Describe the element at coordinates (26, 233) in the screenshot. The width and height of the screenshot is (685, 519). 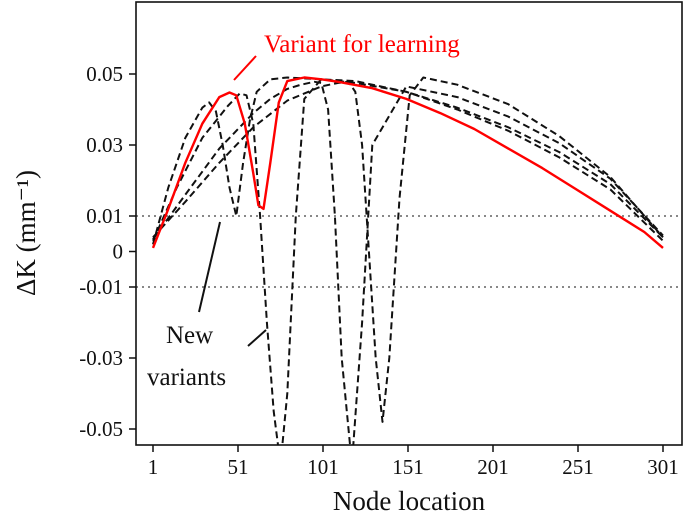
I see `y-axis-title: ΔK (mm⁻¹)` at that location.